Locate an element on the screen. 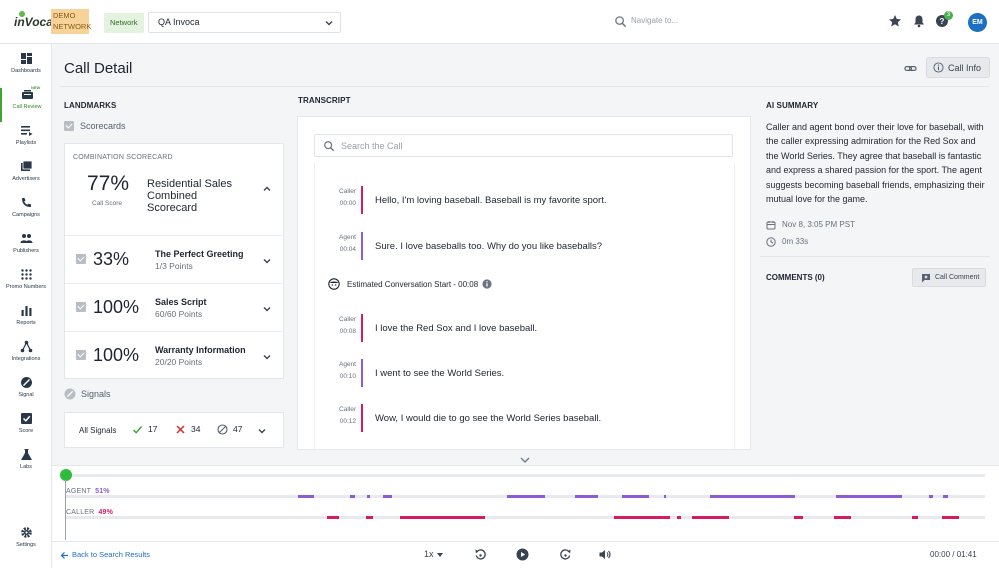 The height and width of the screenshot is (568, 999). call-comment-button: Call Comment is located at coordinates (949, 277).